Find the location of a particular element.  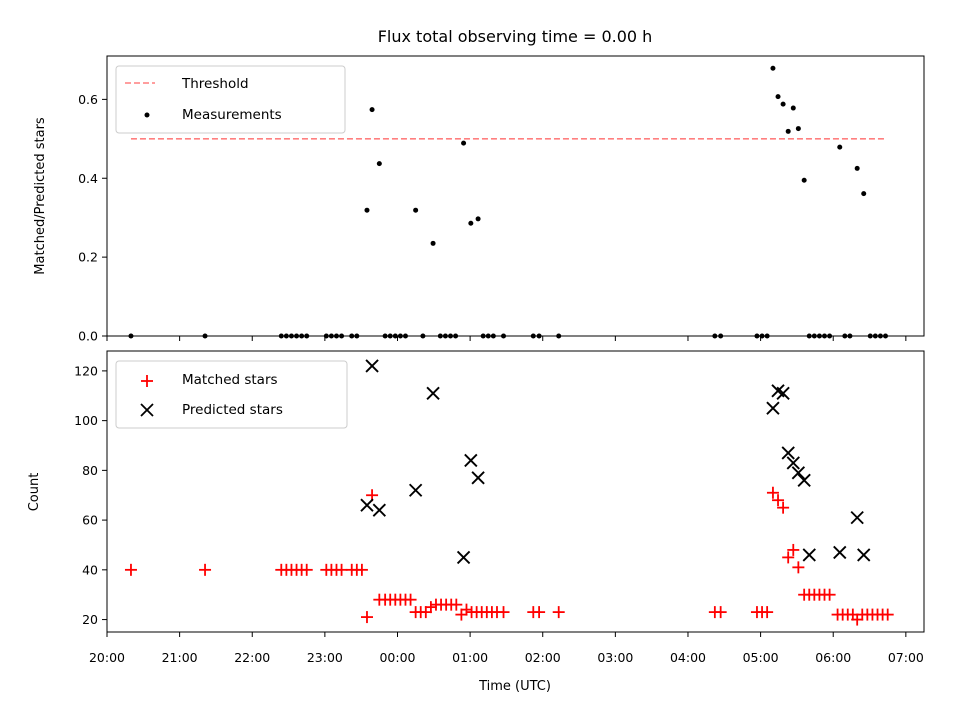

top-legend: Threshold Measurements is located at coordinates (230, 99).